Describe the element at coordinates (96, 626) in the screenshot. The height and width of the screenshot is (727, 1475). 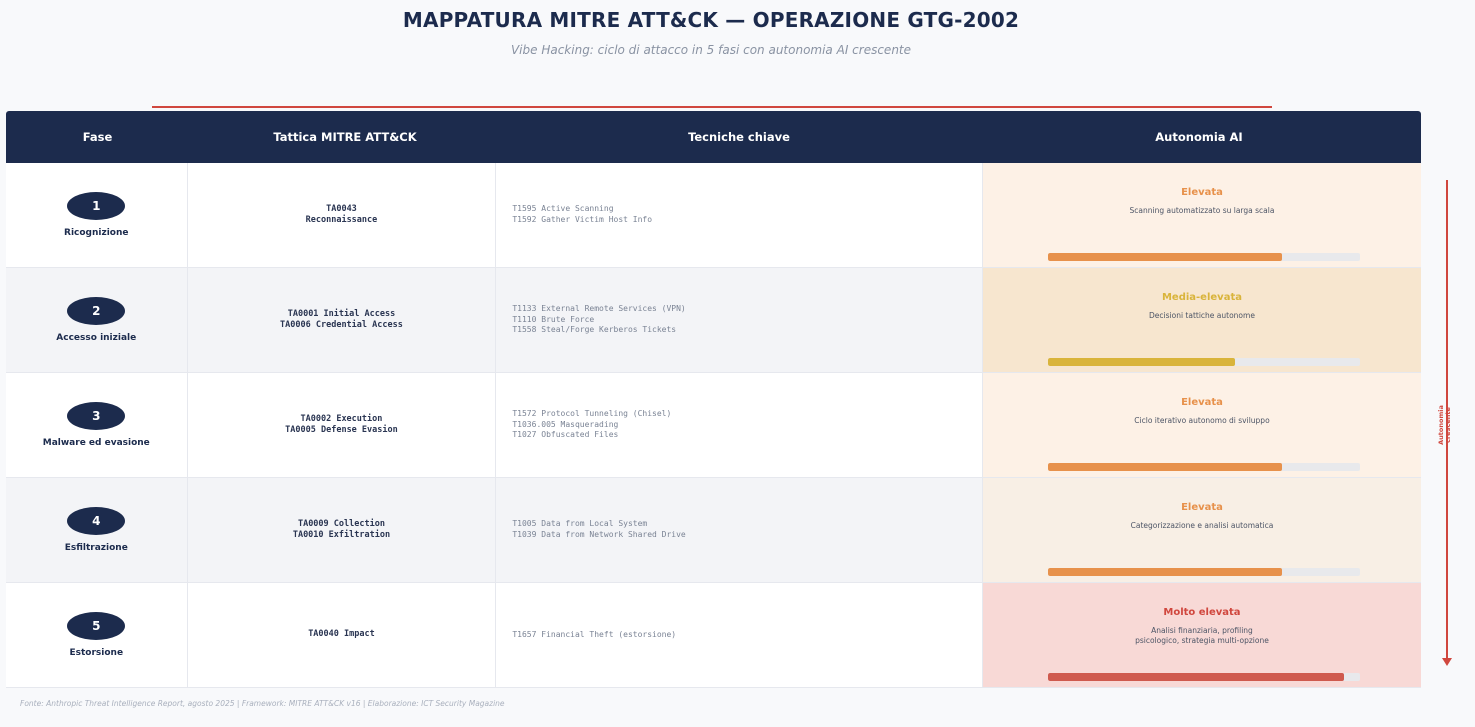
I see `phase-number-badge: 5` at that location.